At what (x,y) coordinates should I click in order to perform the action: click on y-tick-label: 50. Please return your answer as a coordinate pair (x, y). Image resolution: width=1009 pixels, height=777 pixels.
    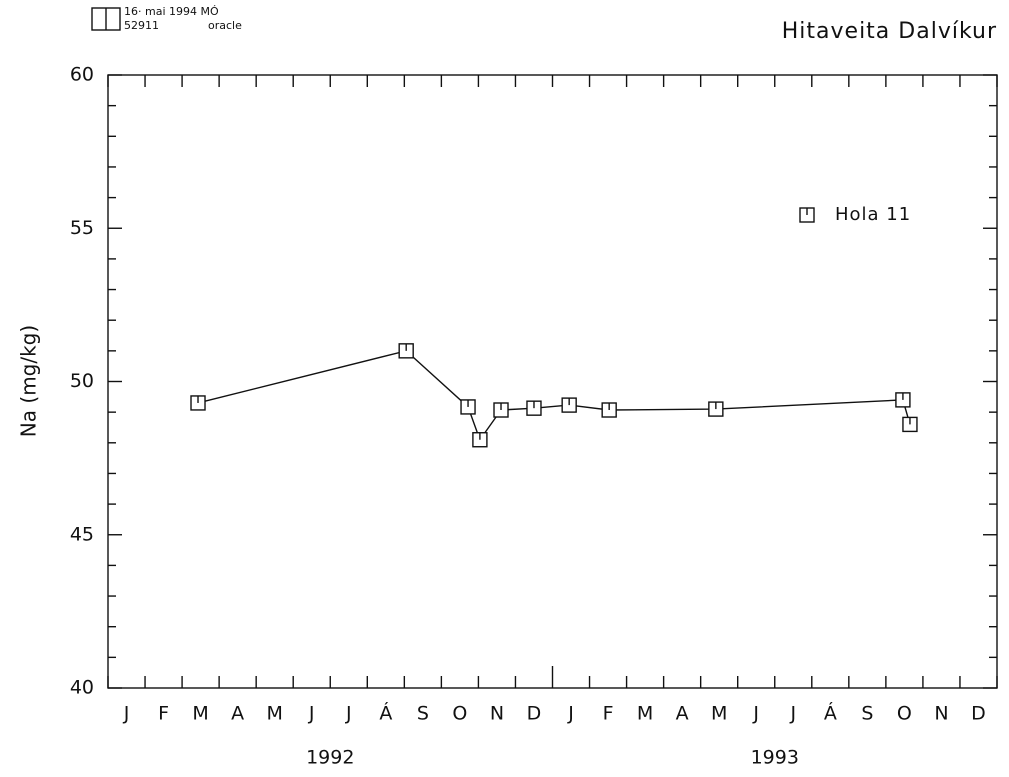
    Looking at the image, I should click on (82, 381).